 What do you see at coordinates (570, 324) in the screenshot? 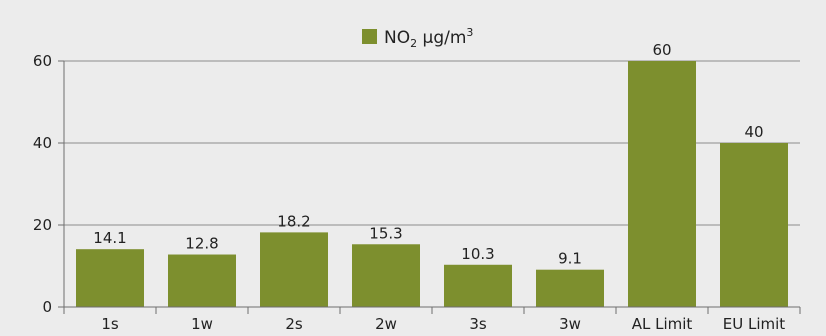
I see `x-tick-label: 3w` at bounding box center [570, 324].